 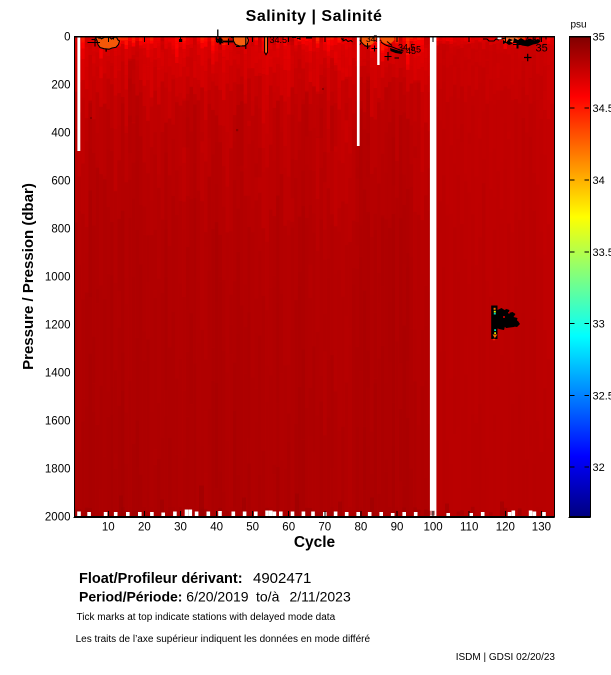 I want to click on svg-text: 800, so click(x=60, y=230).